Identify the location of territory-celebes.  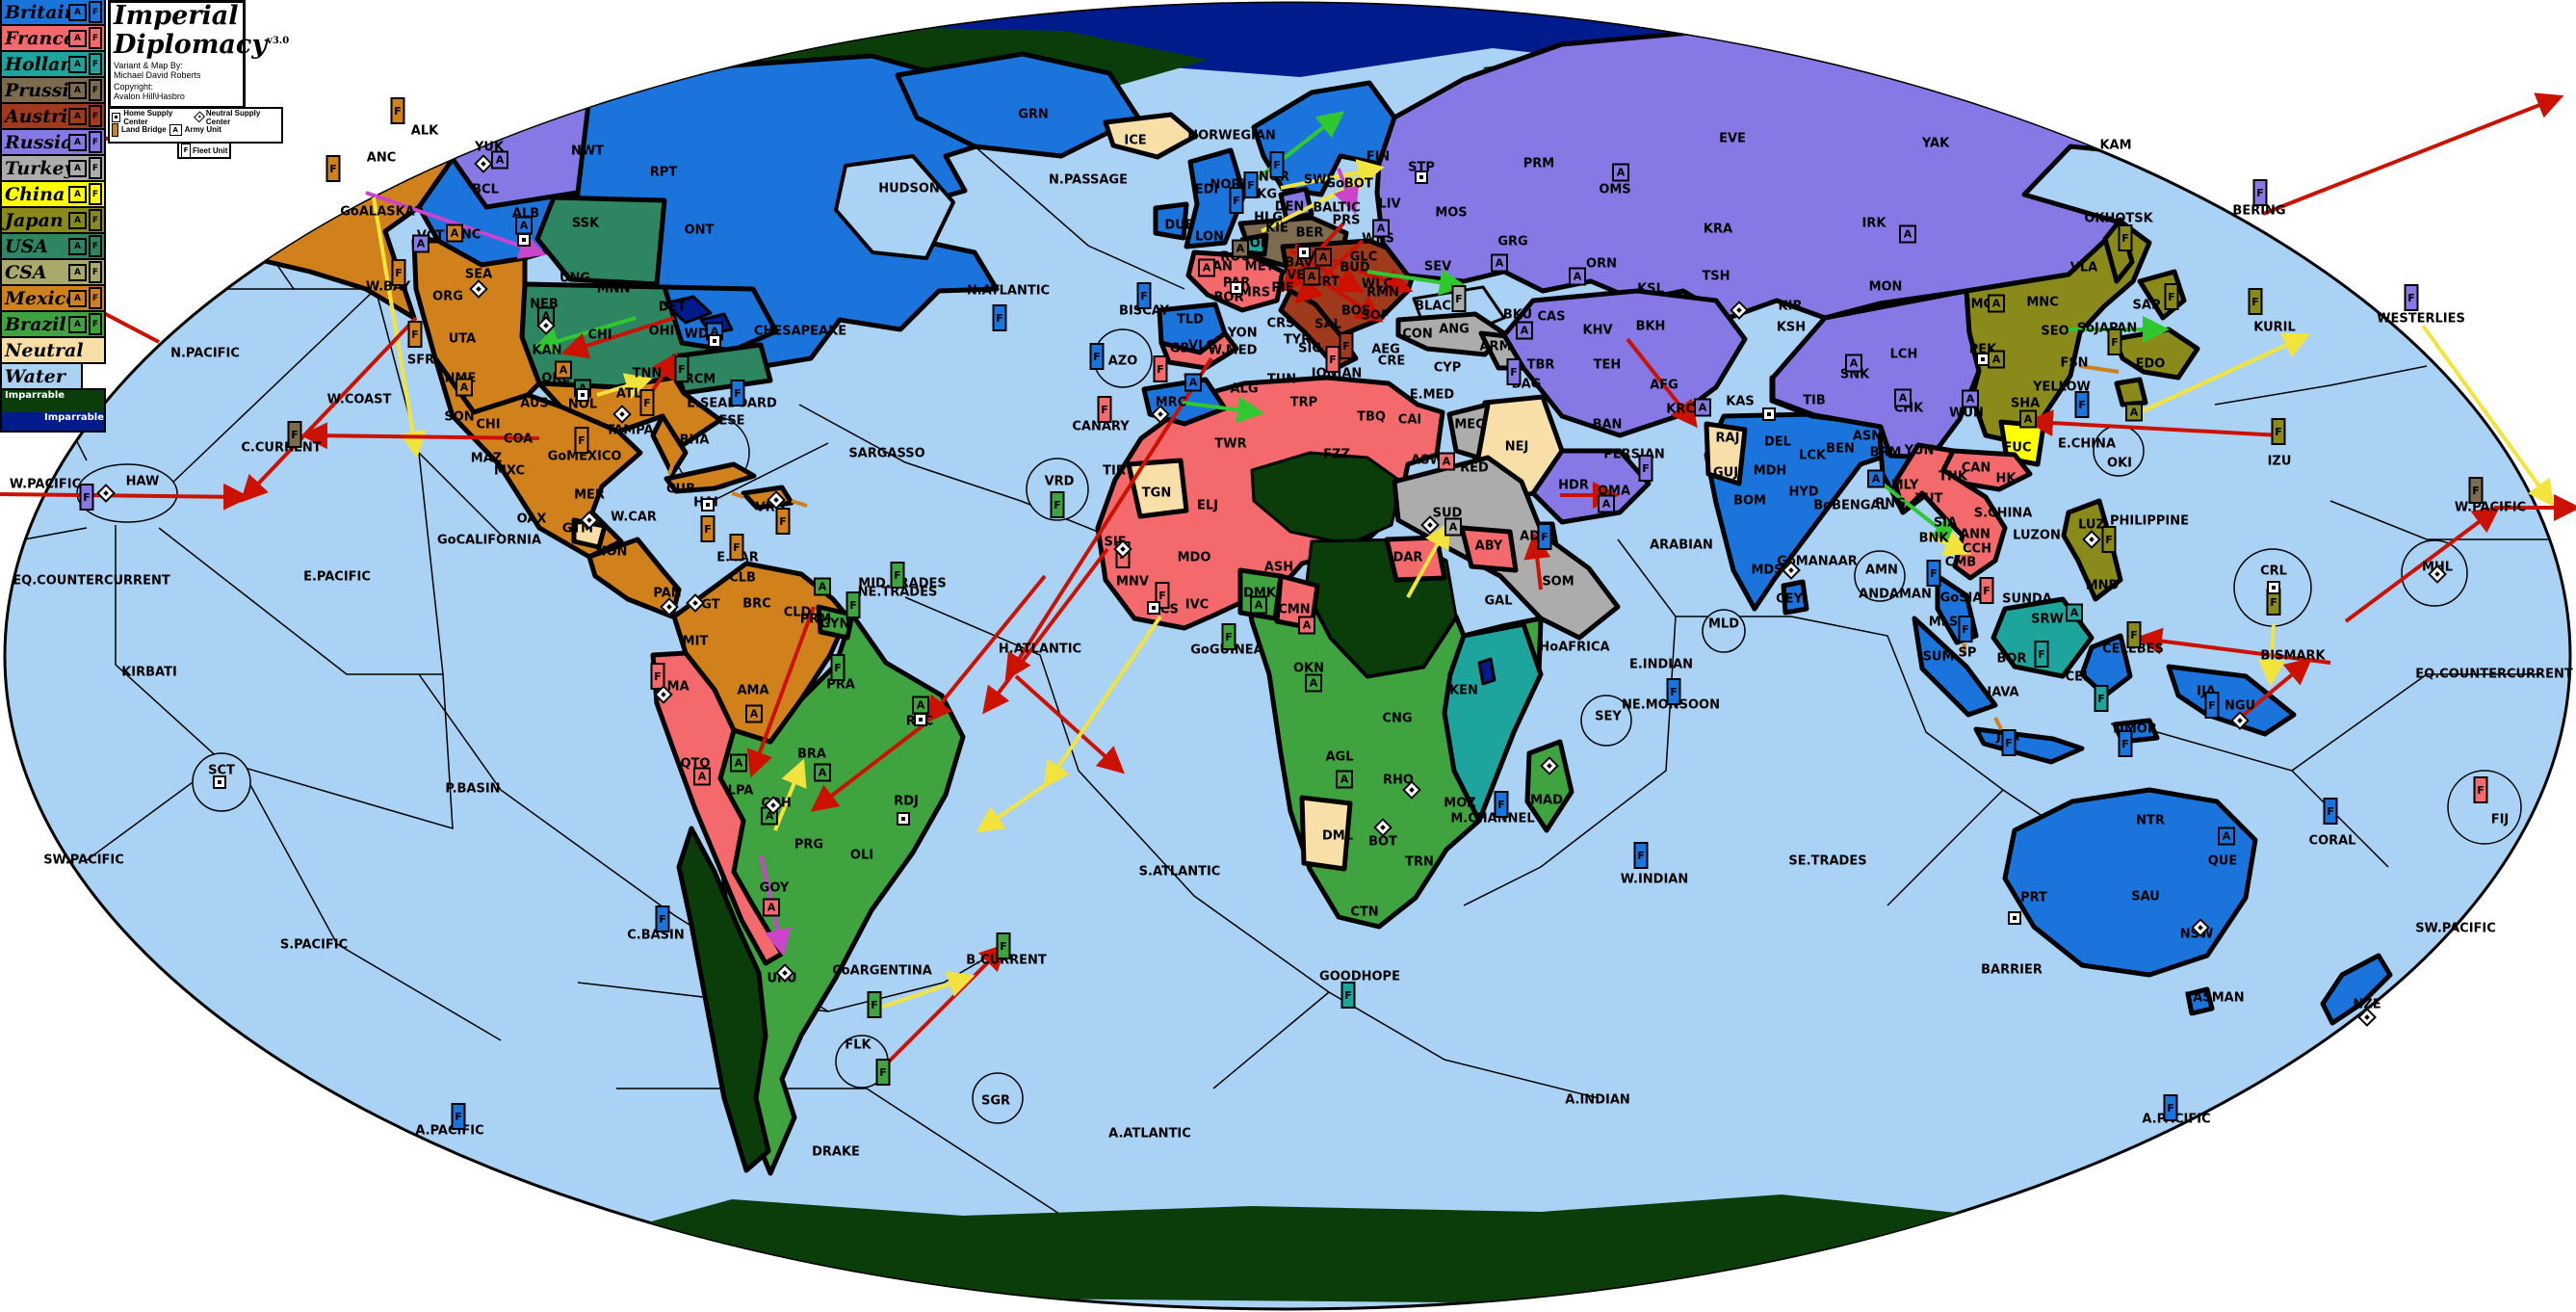
(2106, 665).